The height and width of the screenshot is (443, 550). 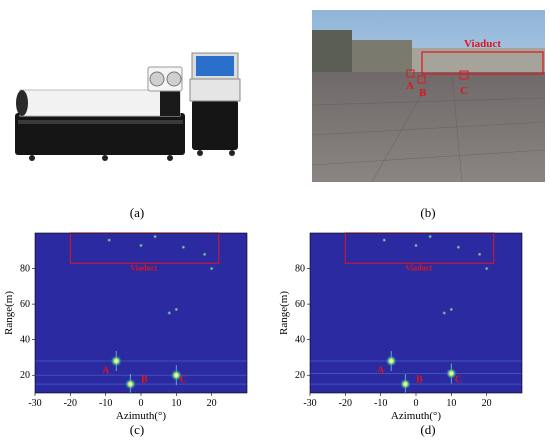 I want to click on panel-label-b: (b), so click(x=428, y=212).